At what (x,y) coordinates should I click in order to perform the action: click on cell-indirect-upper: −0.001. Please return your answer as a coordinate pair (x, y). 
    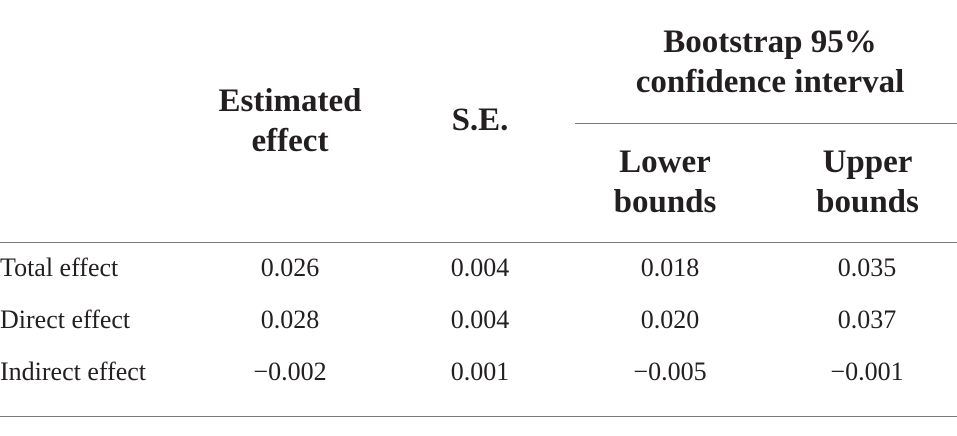
    Looking at the image, I should click on (867, 371).